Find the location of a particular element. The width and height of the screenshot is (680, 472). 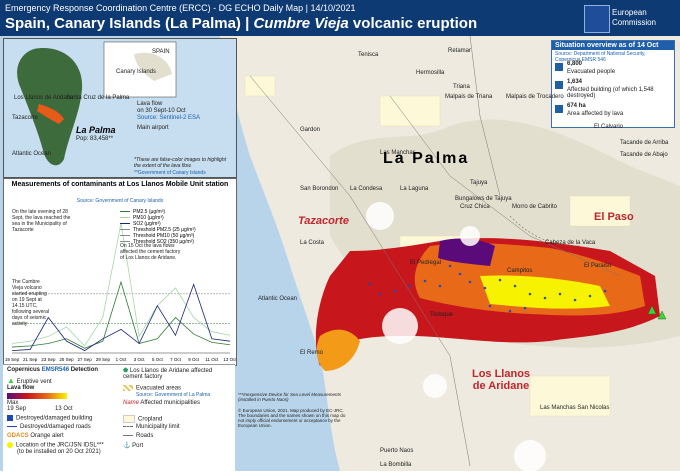

chart-source: Source: Government of Canary Islands is located at coordinates (120, 201).